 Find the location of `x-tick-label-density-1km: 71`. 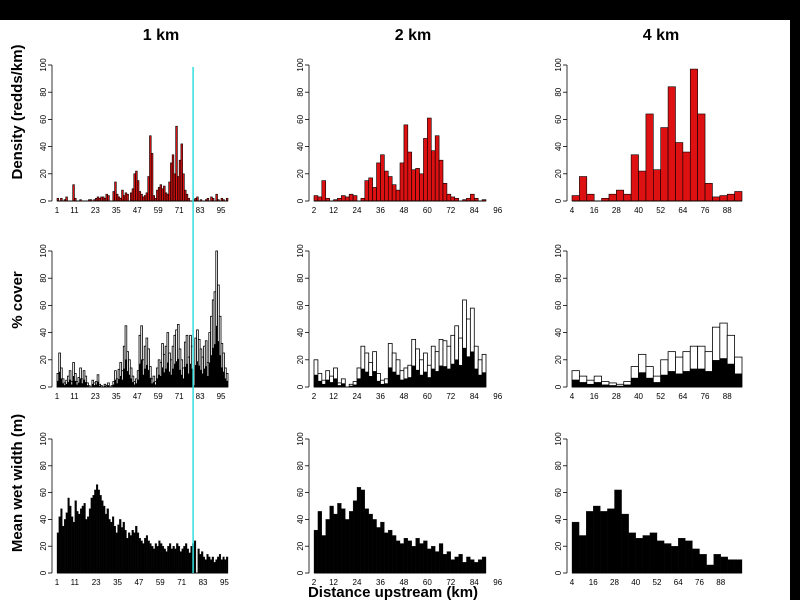

x-tick-label-density-1km: 71 is located at coordinates (179, 210).